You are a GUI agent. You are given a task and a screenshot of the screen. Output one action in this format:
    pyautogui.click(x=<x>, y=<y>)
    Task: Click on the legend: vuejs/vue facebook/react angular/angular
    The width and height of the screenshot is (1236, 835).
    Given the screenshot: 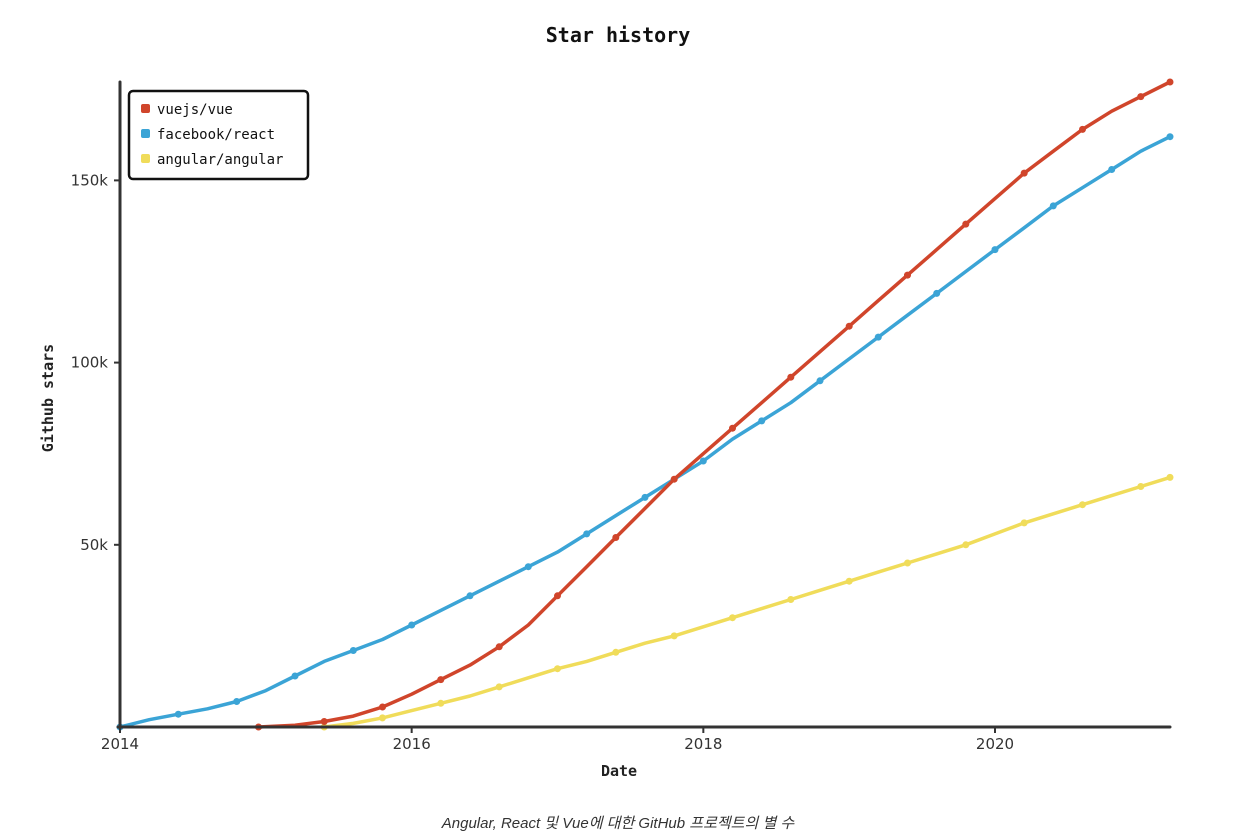 What is the action you would take?
    pyautogui.click(x=218, y=135)
    